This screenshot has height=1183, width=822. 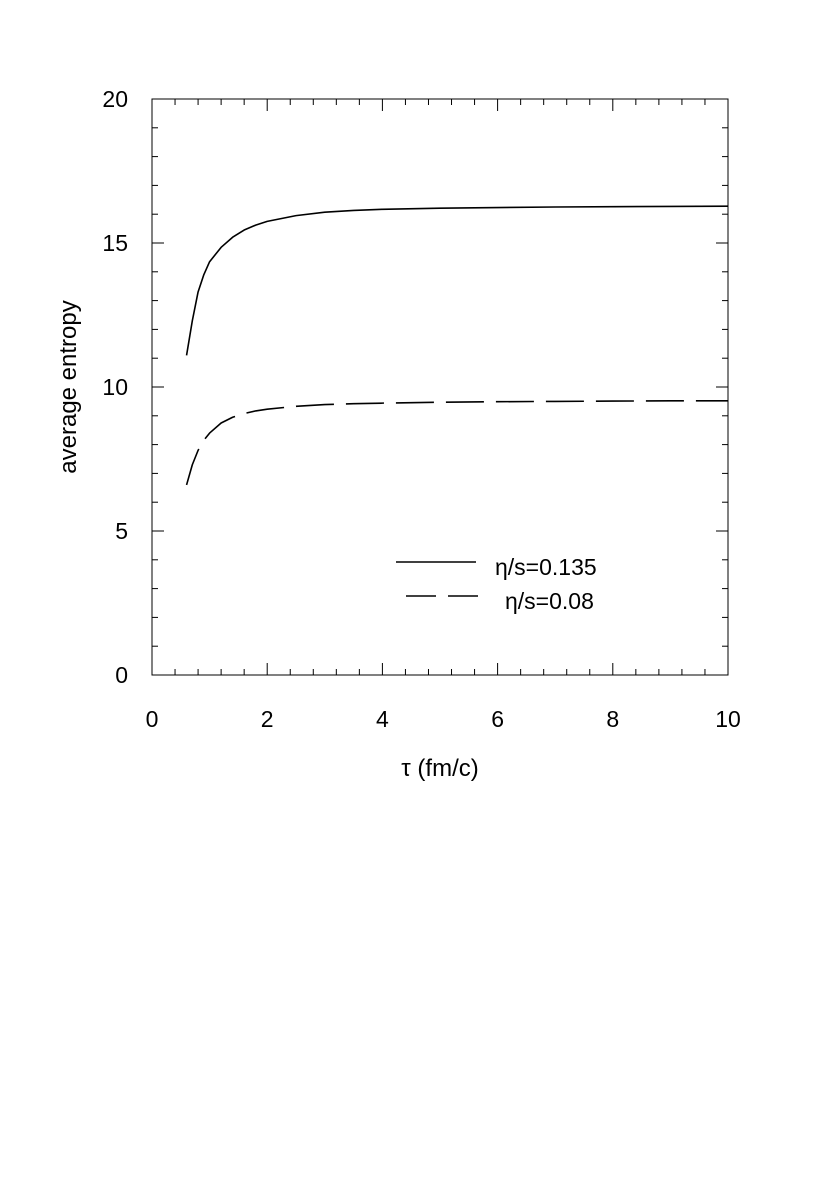 I want to click on x-tick-label: 8, so click(x=612, y=719).